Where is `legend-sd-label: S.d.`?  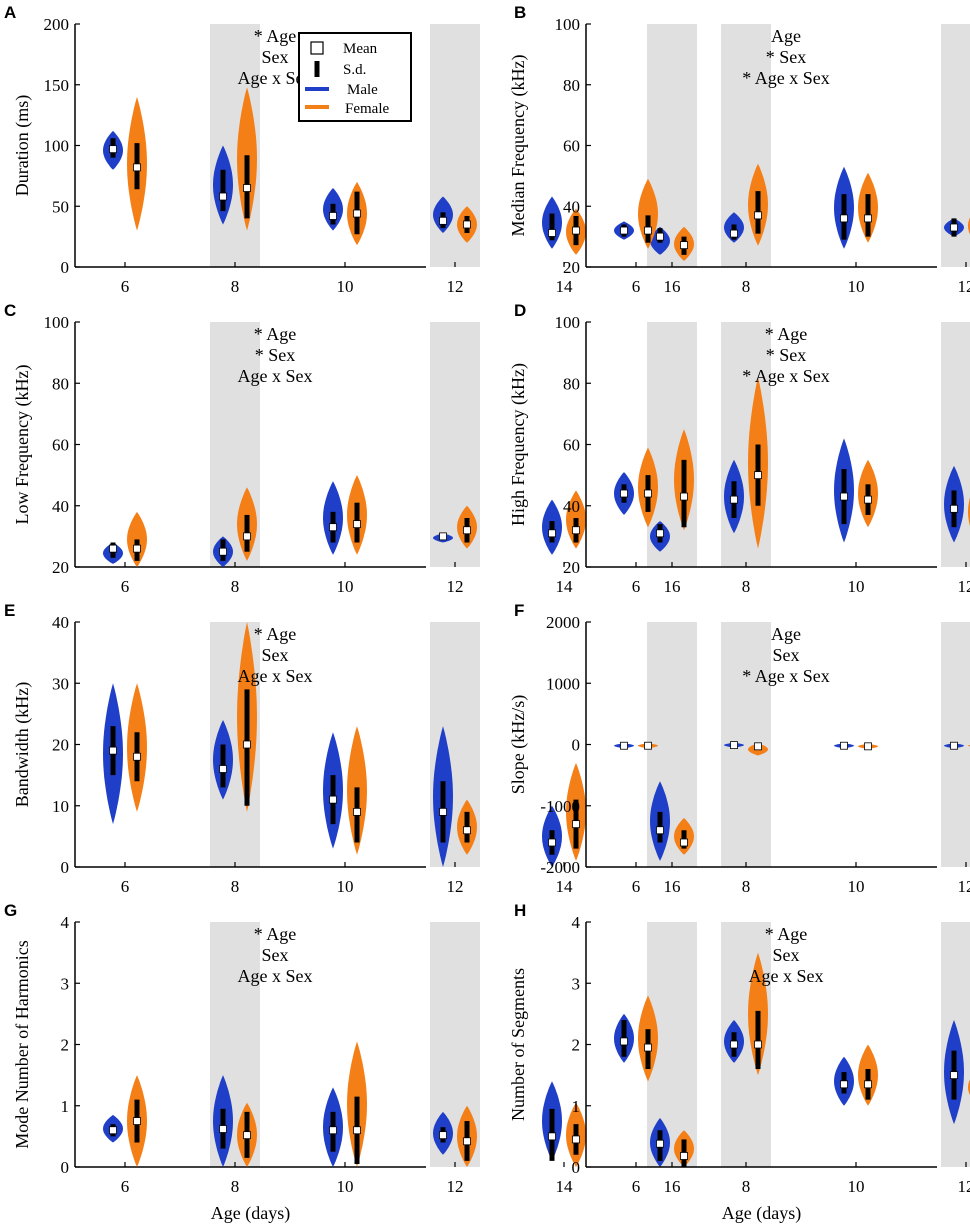 legend-sd-label: S.d. is located at coordinates (354, 70).